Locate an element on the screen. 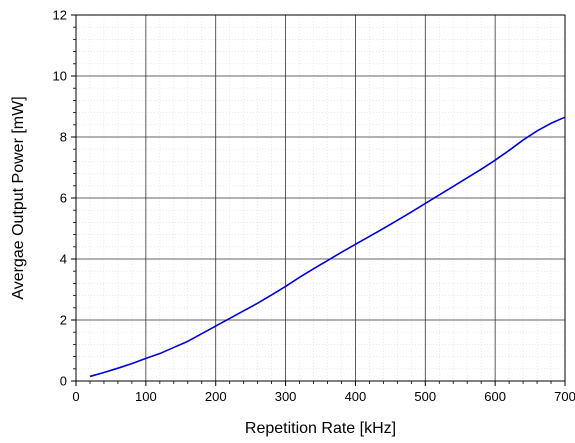  x-tick-label: 100 is located at coordinates (146, 396).